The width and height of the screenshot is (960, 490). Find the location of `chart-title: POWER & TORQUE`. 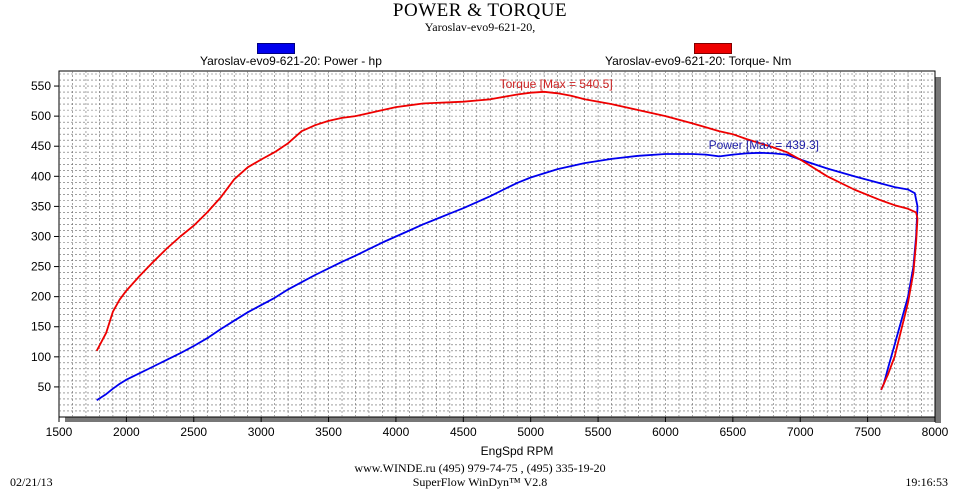

chart-title: POWER & TORQUE is located at coordinates (480, 10).